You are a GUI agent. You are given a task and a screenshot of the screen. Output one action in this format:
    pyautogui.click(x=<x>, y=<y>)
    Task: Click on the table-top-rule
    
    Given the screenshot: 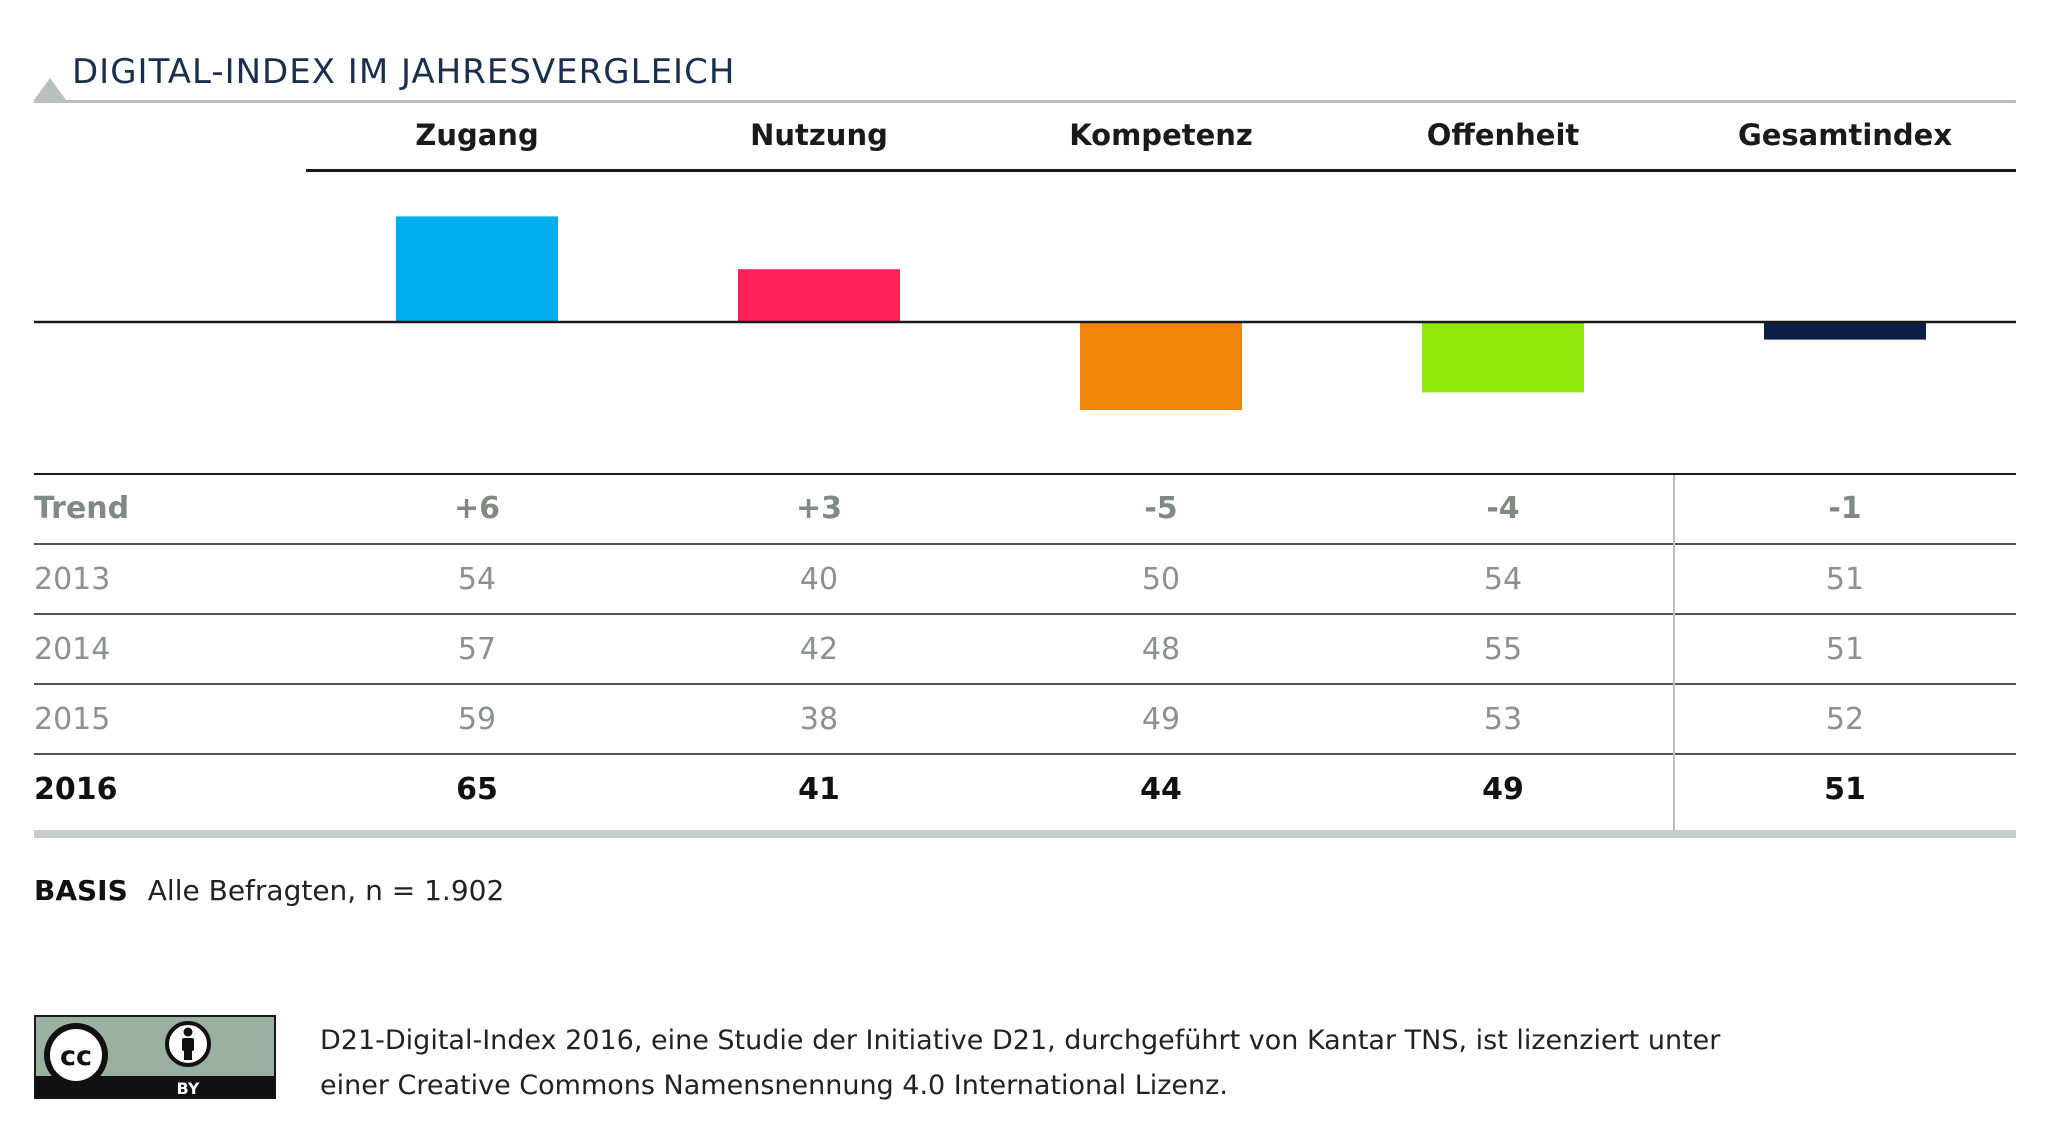 What is the action you would take?
    pyautogui.click(x=1025, y=474)
    